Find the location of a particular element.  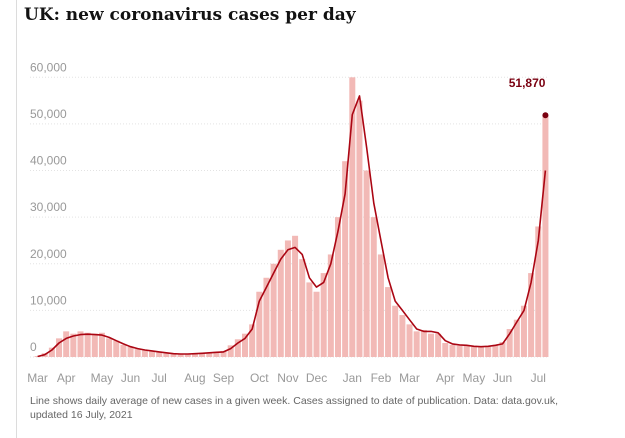

y-tick-label: 10,000 is located at coordinates (48, 300).